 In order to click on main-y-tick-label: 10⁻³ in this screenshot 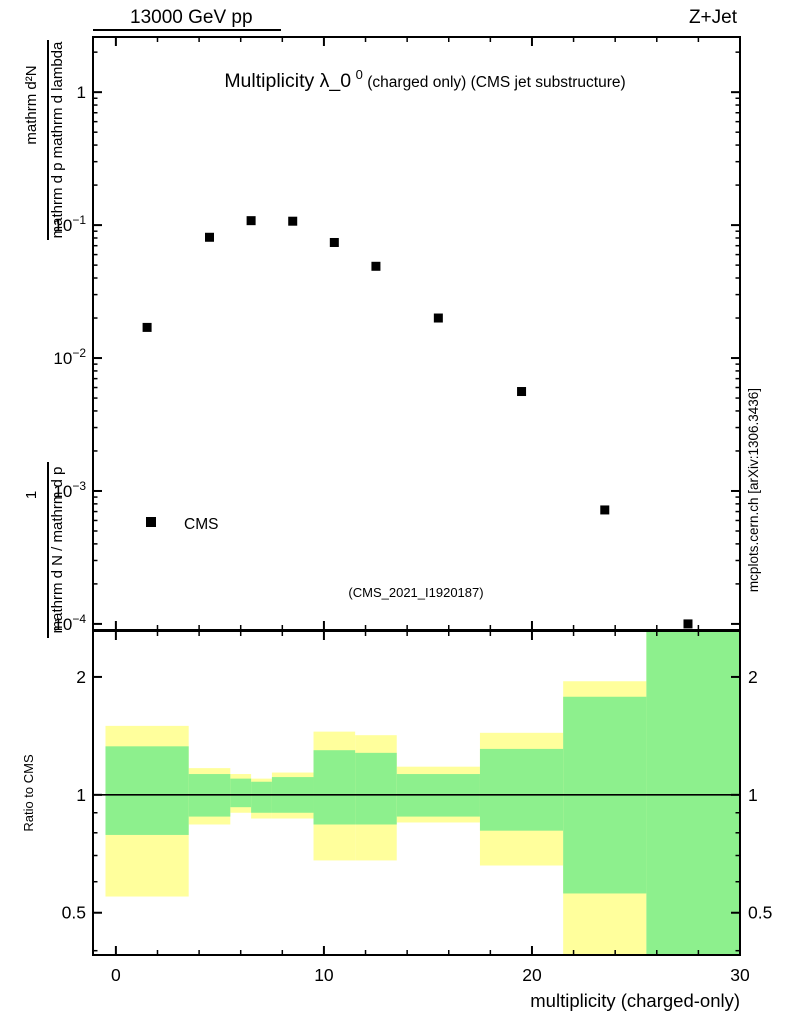, I will do `click(69, 490)`.